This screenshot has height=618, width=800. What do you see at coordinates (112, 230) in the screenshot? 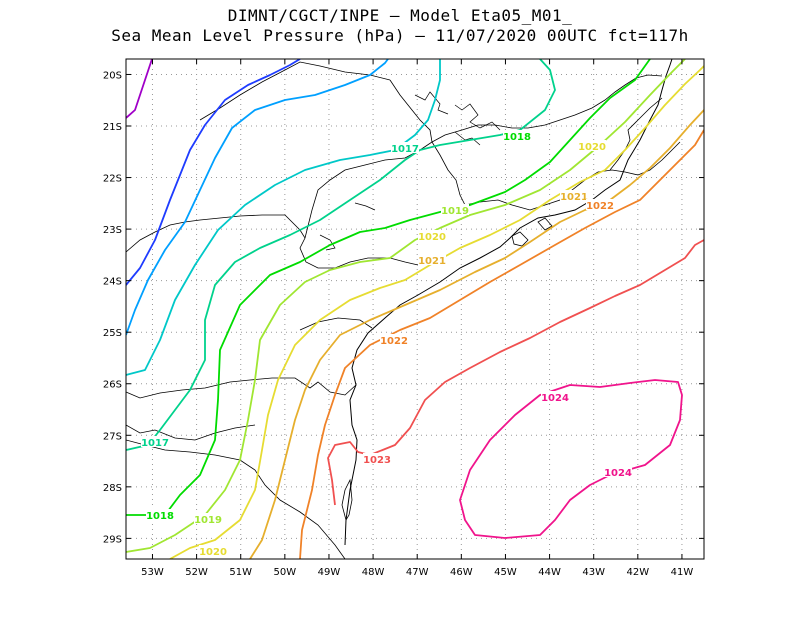
I see `lat-tick-label: 23S` at bounding box center [112, 230].